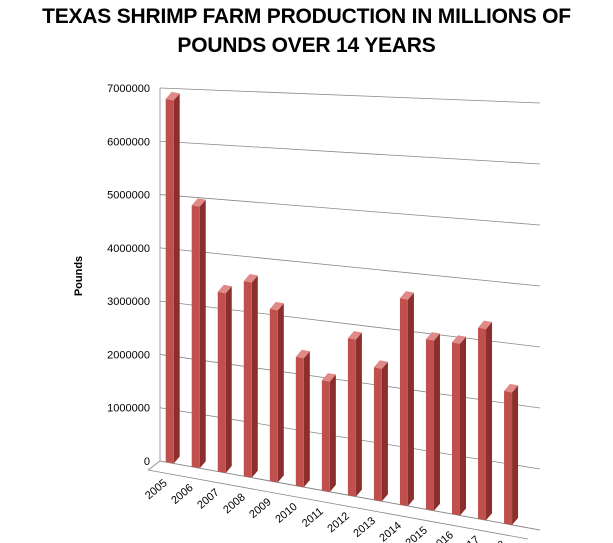  Describe the element at coordinates (128, 302) in the screenshot. I see `y-tick-label: 3000000` at that location.